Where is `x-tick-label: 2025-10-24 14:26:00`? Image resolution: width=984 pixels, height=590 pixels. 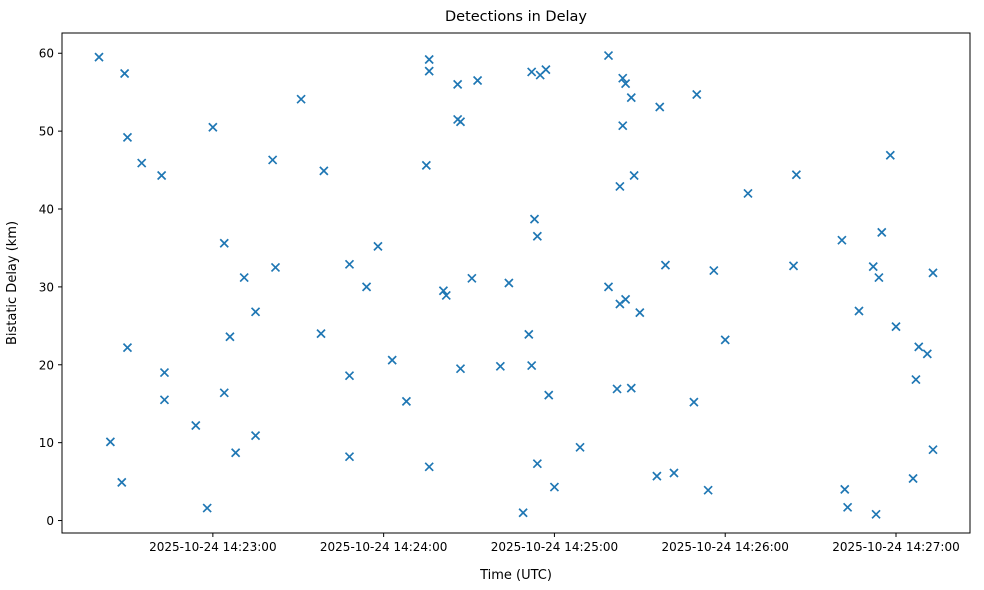 x-tick-label: 2025-10-24 14:26:00 is located at coordinates (724, 547).